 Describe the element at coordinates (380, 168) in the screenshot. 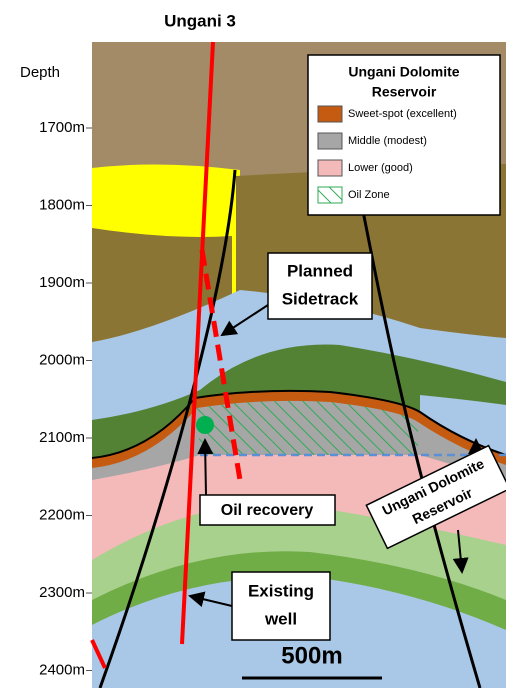

I see `legend-label: Lower (good)` at that location.